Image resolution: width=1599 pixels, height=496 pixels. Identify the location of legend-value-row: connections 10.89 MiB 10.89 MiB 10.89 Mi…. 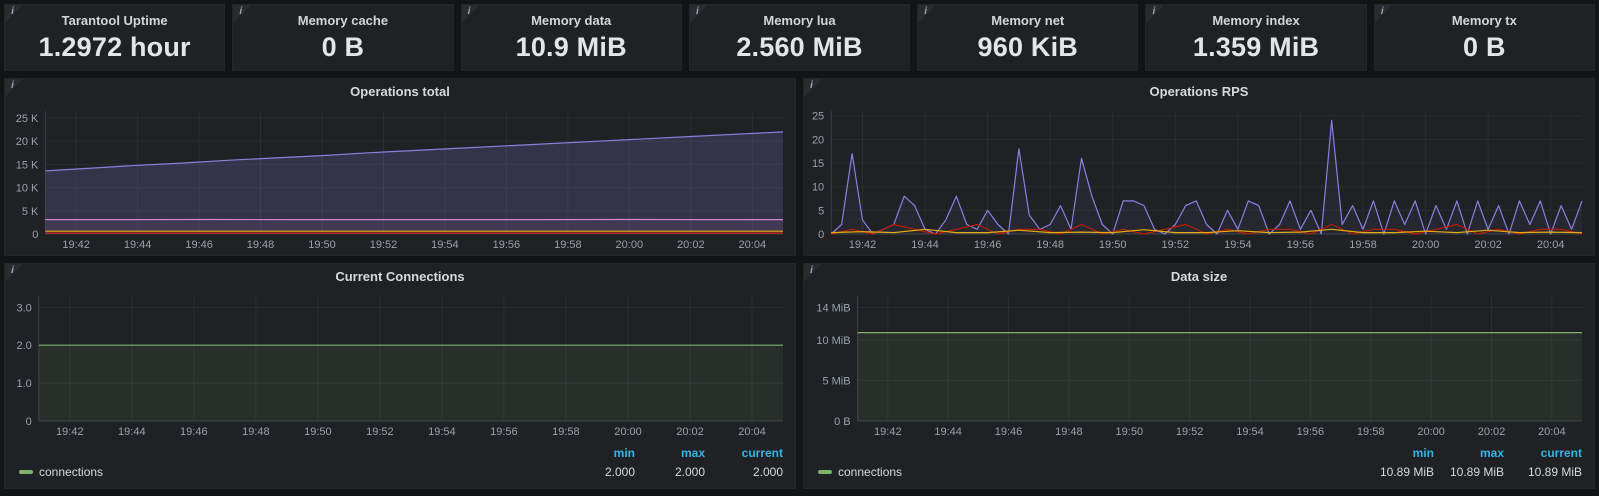
(1200, 472).